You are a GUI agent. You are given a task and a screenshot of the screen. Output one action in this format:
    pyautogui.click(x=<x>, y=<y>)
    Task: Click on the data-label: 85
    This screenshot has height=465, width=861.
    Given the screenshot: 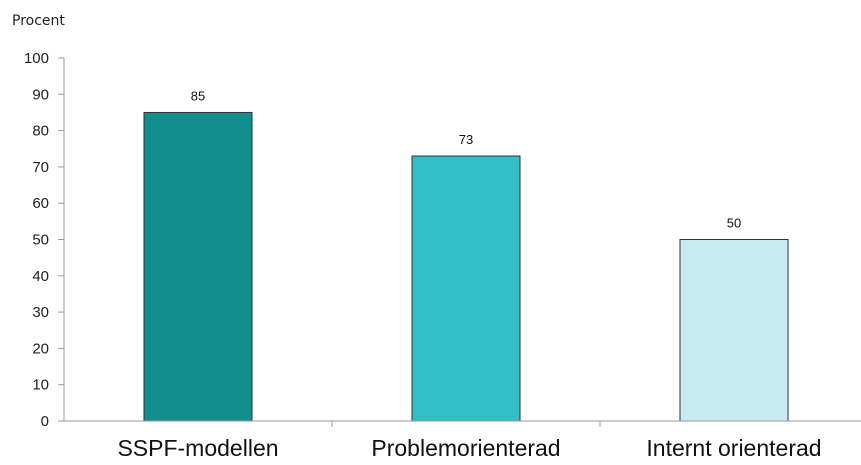 What is the action you would take?
    pyautogui.click(x=198, y=95)
    